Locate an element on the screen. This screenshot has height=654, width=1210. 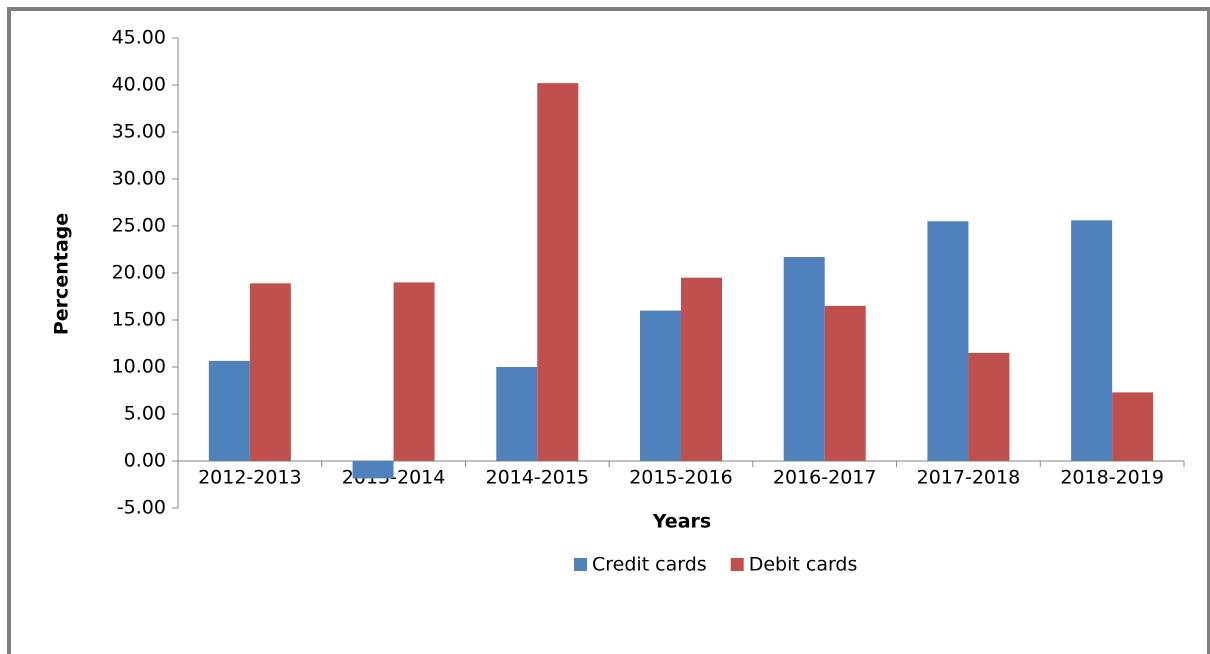
legend-label: Credit cards is located at coordinates (649, 565).